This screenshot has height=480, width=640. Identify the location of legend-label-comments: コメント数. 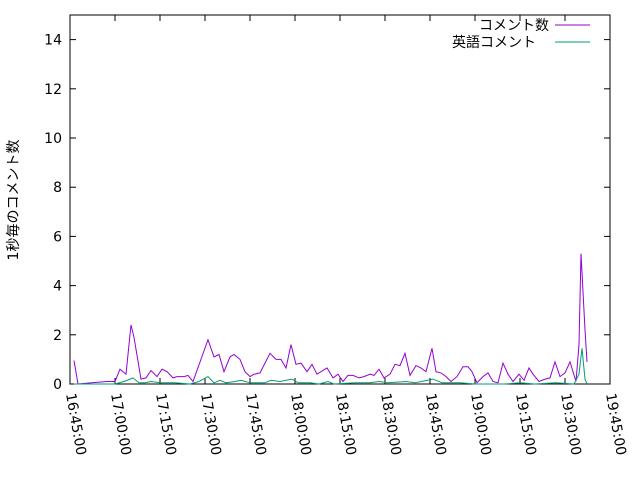
(514, 26).